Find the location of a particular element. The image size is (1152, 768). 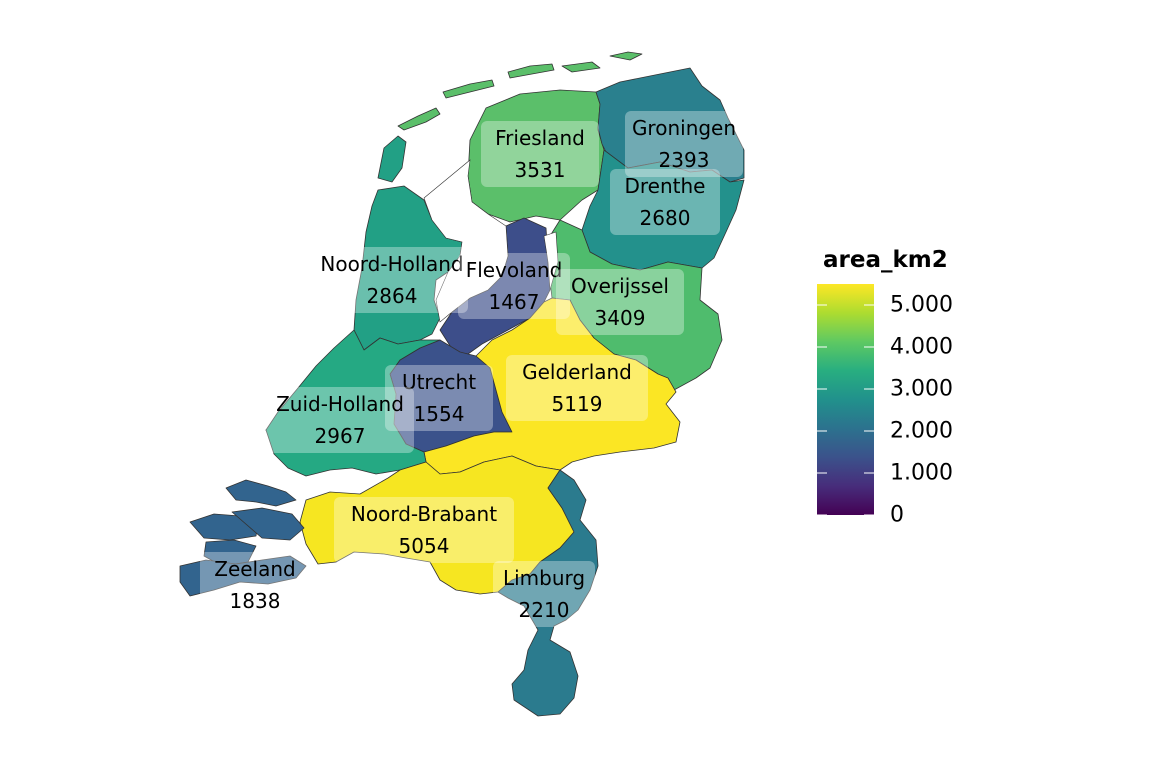

label-noord-brabant: Noord-Brabant 5054 is located at coordinates (424, 530).